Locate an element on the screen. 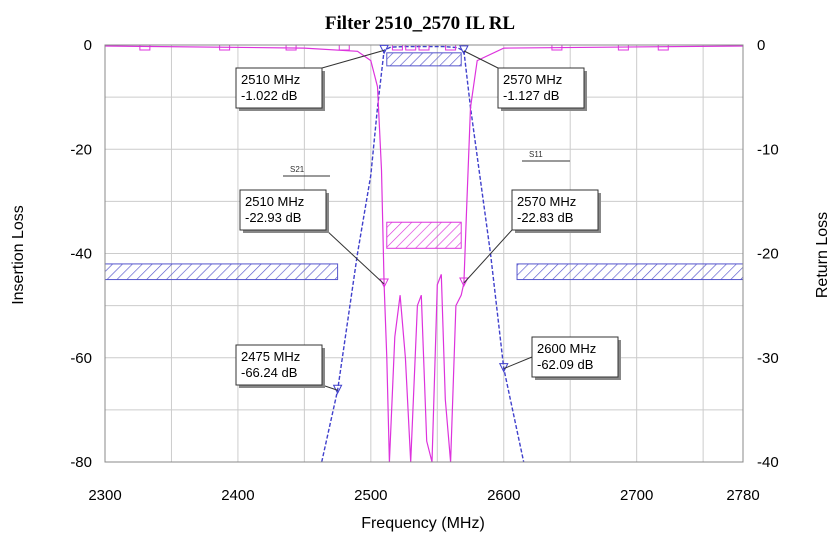 The width and height of the screenshot is (839, 535). y-right-tick-label: -40 is located at coordinates (768, 462).